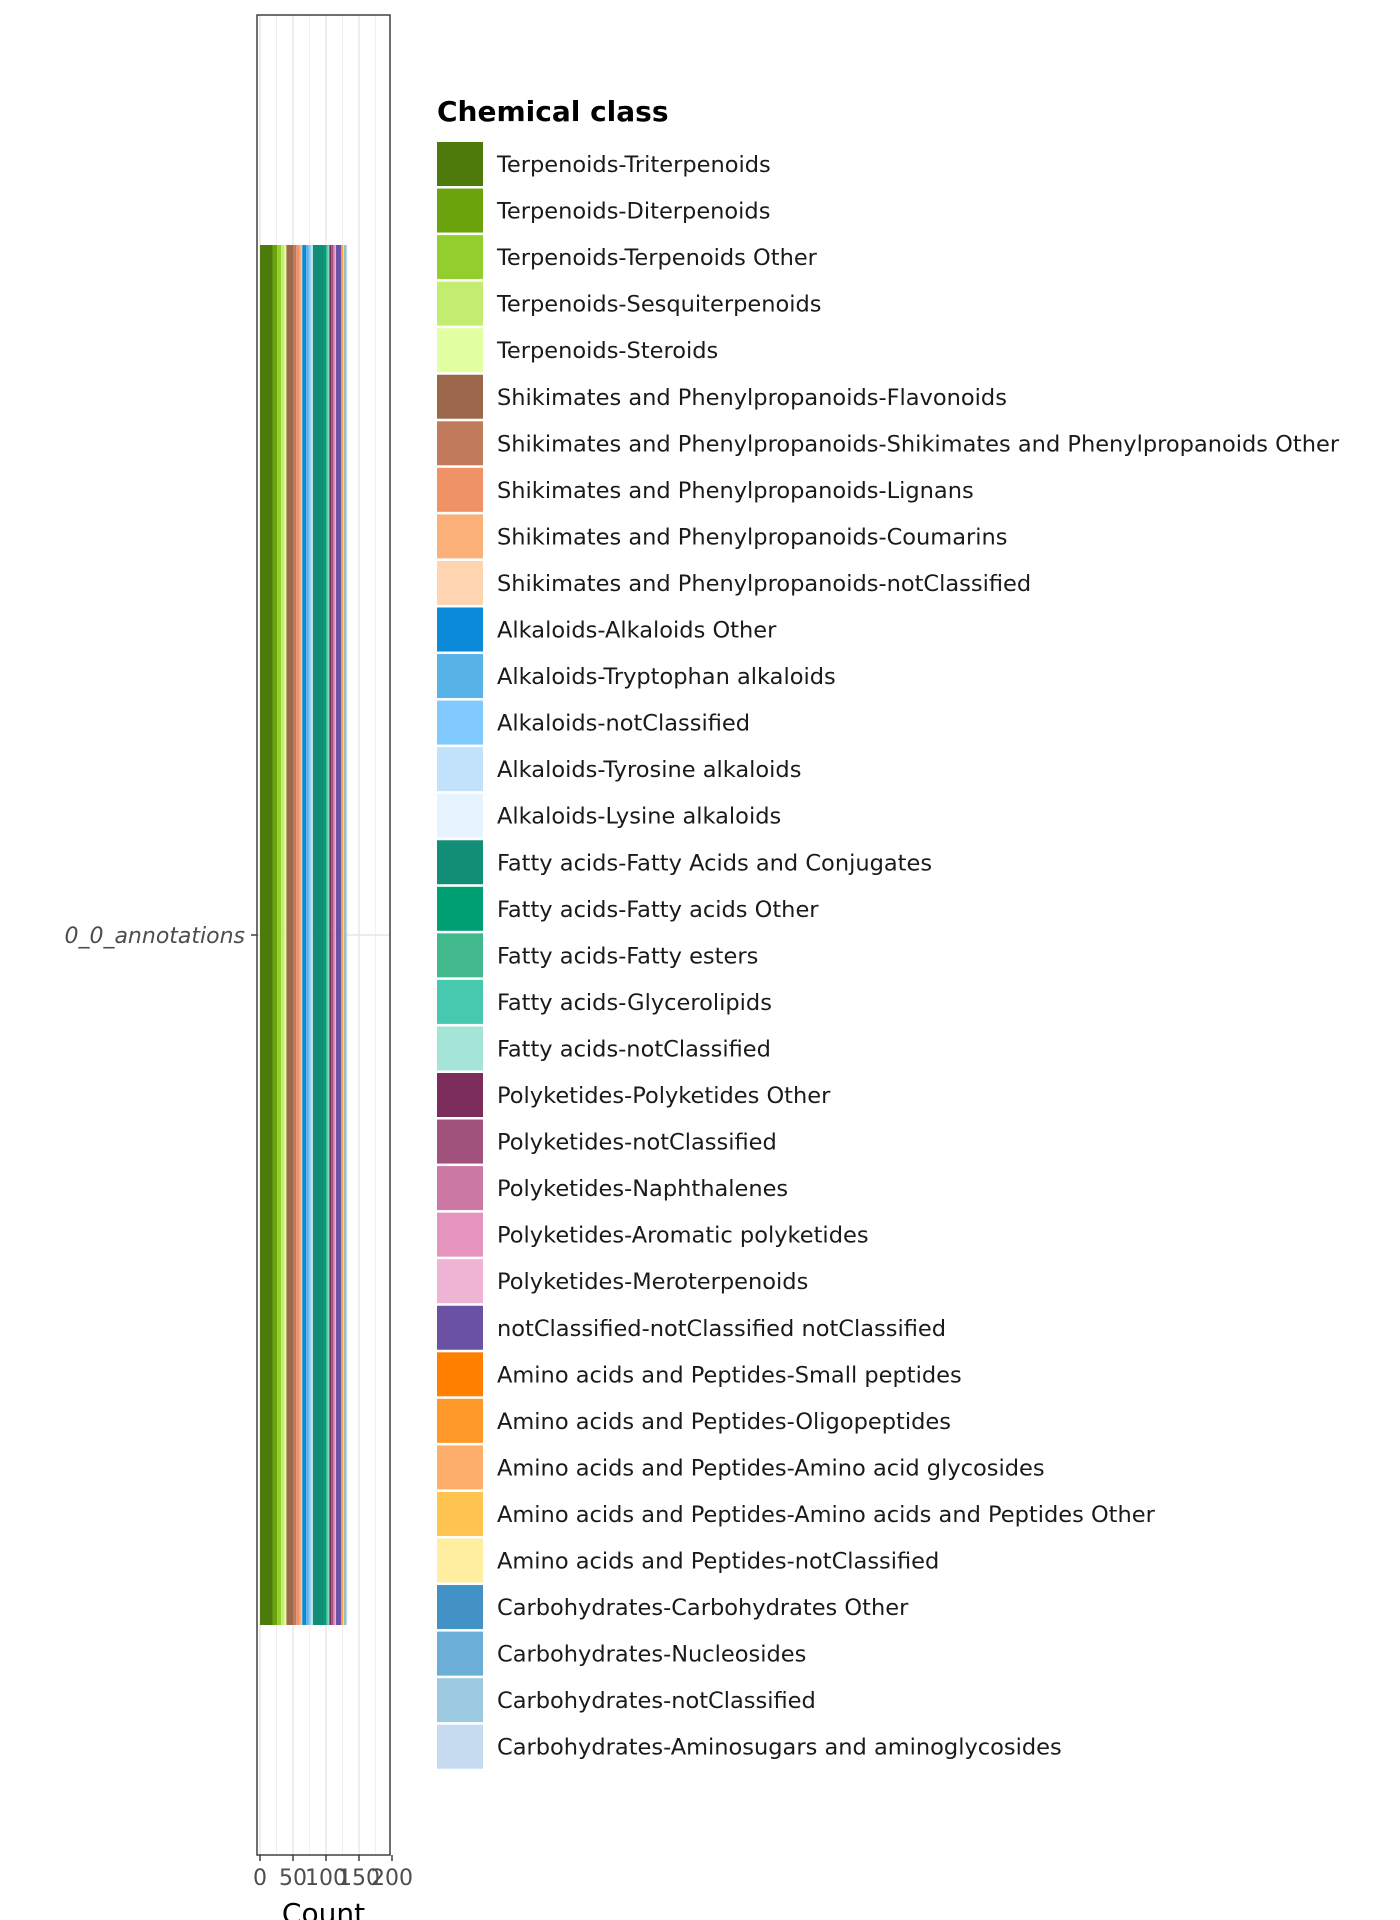 This screenshot has height=1920, width=1400. Describe the element at coordinates (553, 111) in the screenshot. I see `legend-title: Chemical class` at that location.